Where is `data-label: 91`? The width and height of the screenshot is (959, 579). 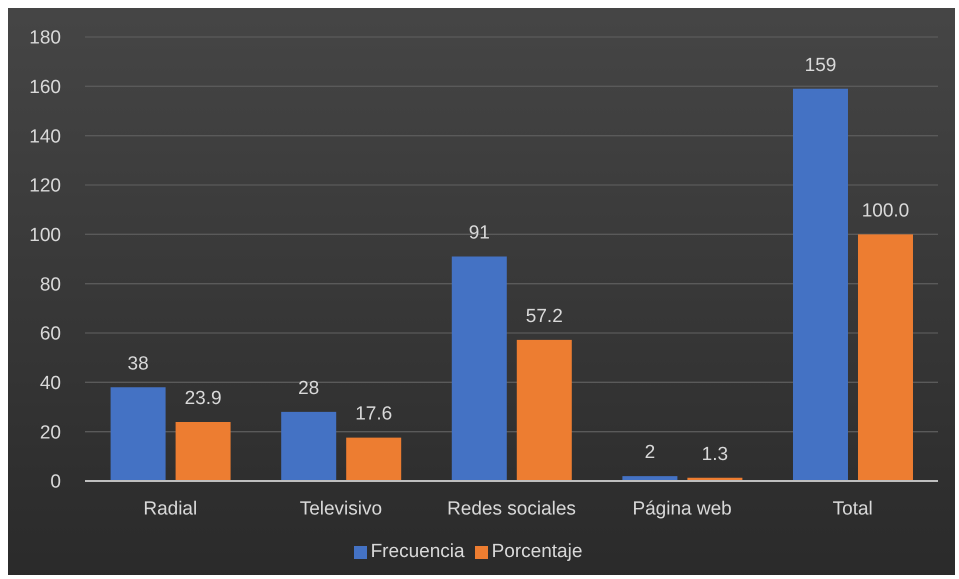
data-label: 91 is located at coordinates (479, 233).